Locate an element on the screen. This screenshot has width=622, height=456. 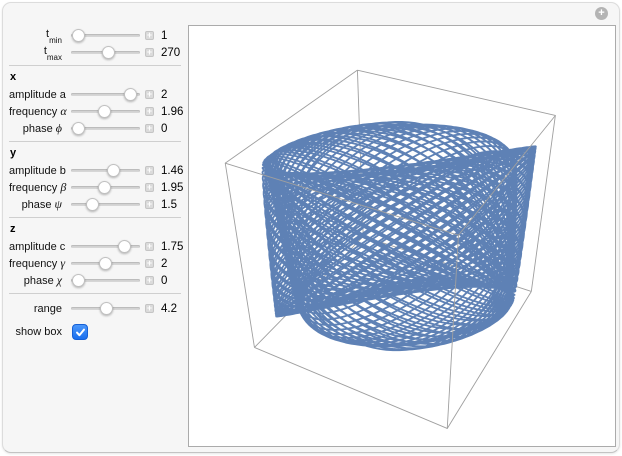
control-row-range: range +4.2 is located at coordinates (95, 308).